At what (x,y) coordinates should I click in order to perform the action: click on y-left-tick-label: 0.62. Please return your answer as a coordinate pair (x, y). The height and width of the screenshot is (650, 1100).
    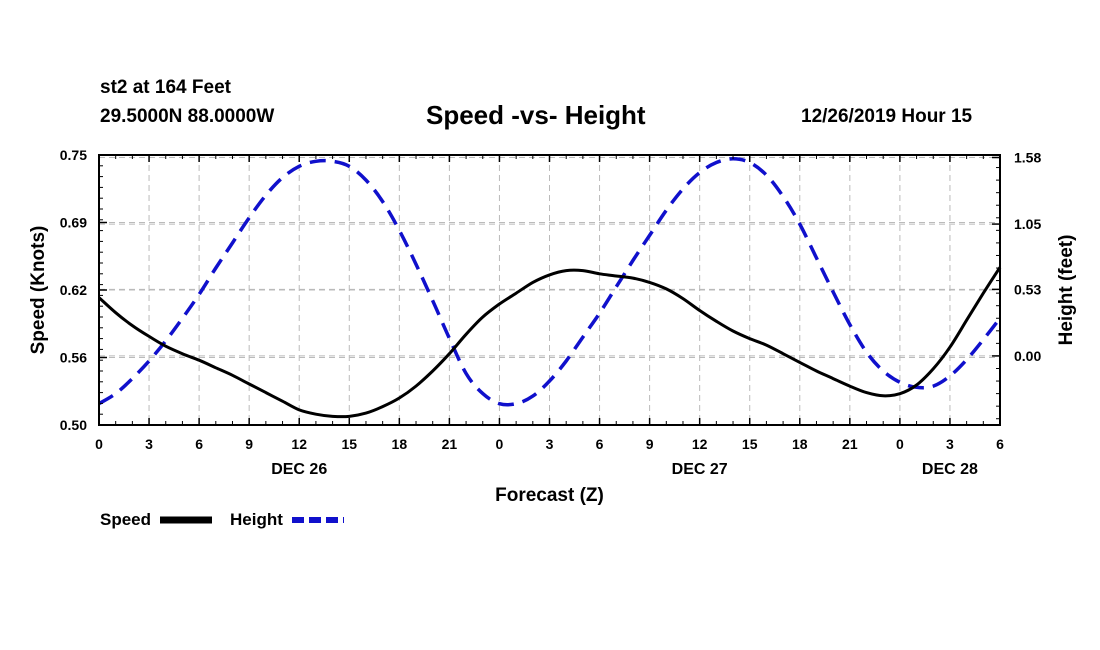
    Looking at the image, I should click on (73, 290).